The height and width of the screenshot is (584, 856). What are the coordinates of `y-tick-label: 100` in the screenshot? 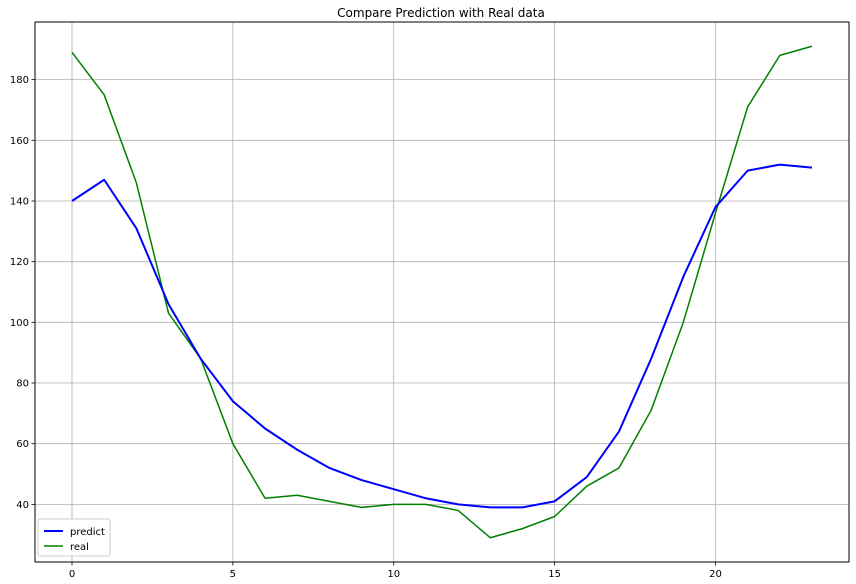 It's located at (19, 323).